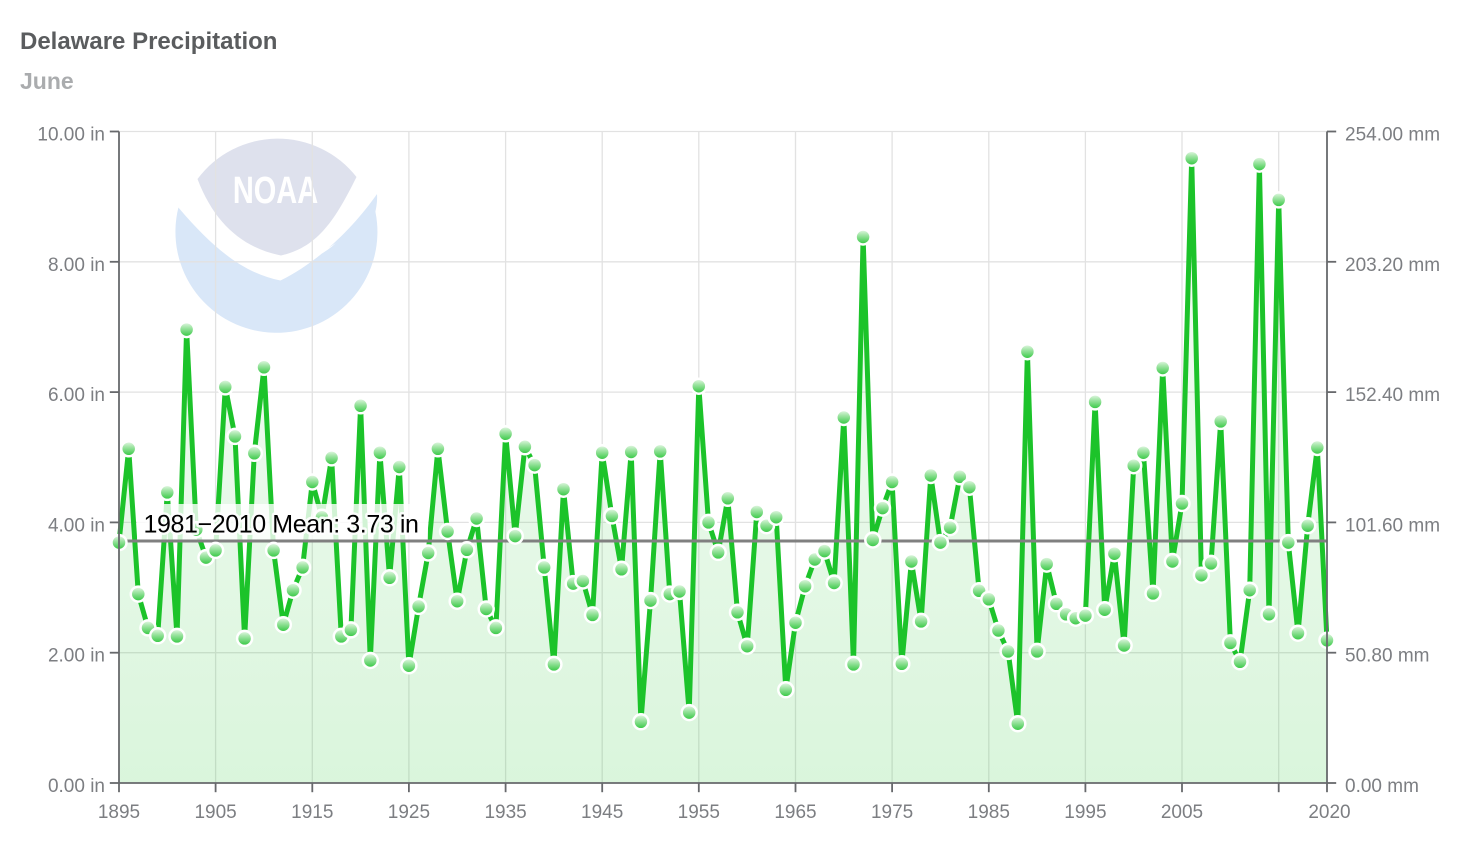  Describe the element at coordinates (1329, 812) in the screenshot. I see `svg-text: 2020` at that location.